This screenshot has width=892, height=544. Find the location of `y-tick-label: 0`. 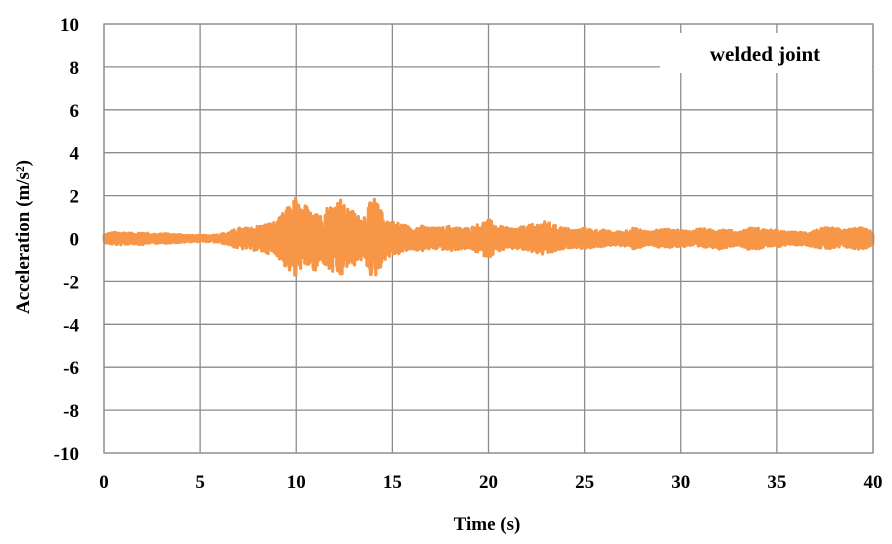

y-tick-label: 0 is located at coordinates (75, 240).